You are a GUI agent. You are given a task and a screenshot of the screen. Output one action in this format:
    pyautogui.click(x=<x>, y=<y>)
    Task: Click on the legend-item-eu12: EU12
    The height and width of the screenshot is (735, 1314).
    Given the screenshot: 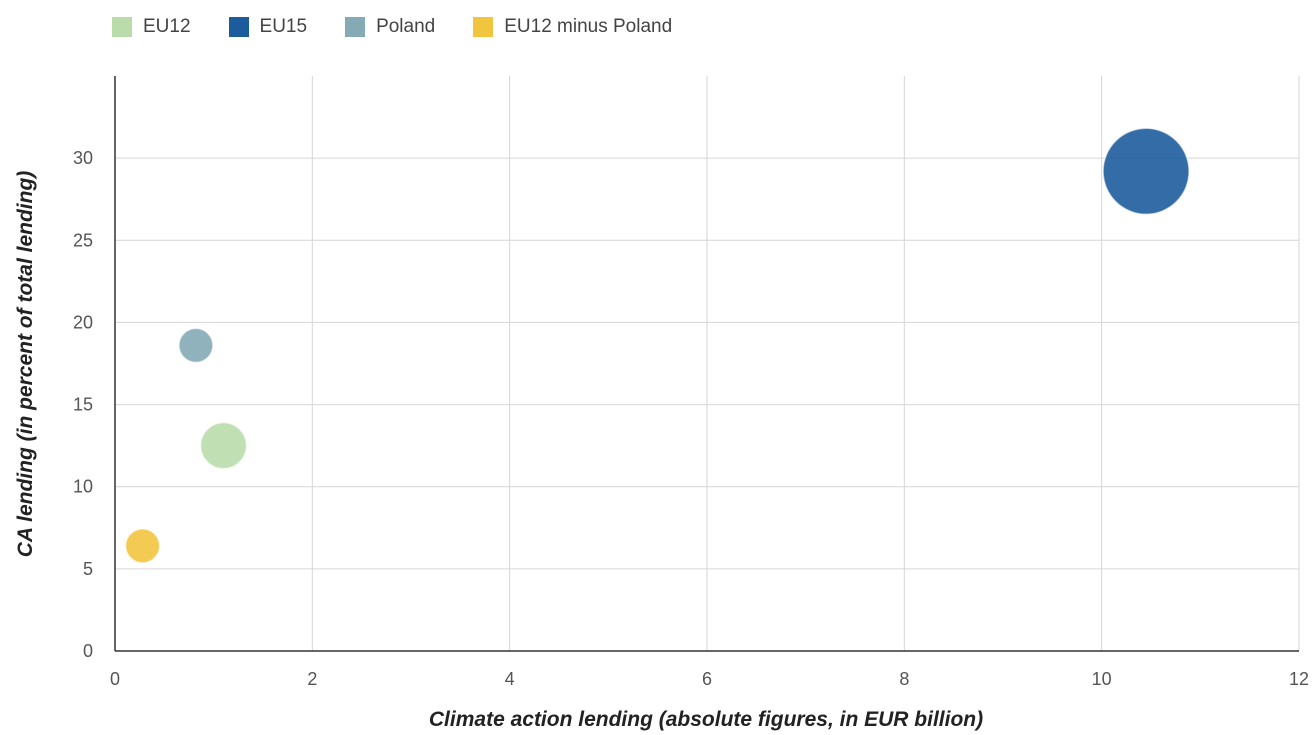 What is the action you would take?
    pyautogui.click(x=151, y=27)
    